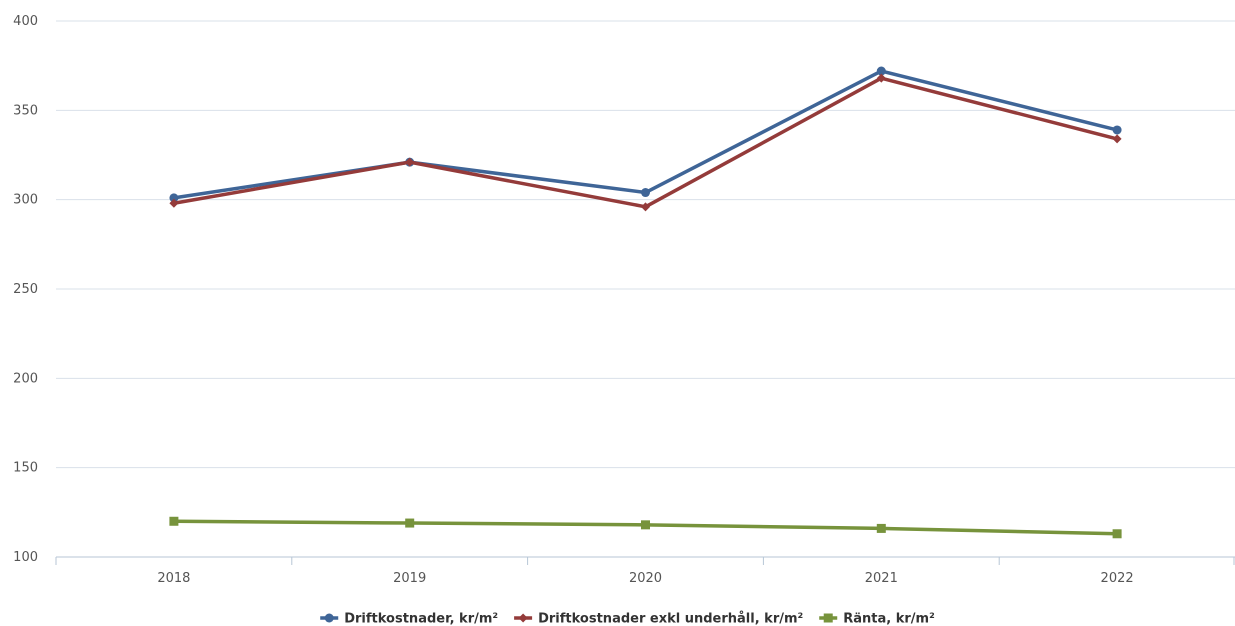 Image resolution: width=1235 pixels, height=626 pixels. Describe the element at coordinates (173, 578) in the screenshot. I see `x-tick-label: 2018` at that location.